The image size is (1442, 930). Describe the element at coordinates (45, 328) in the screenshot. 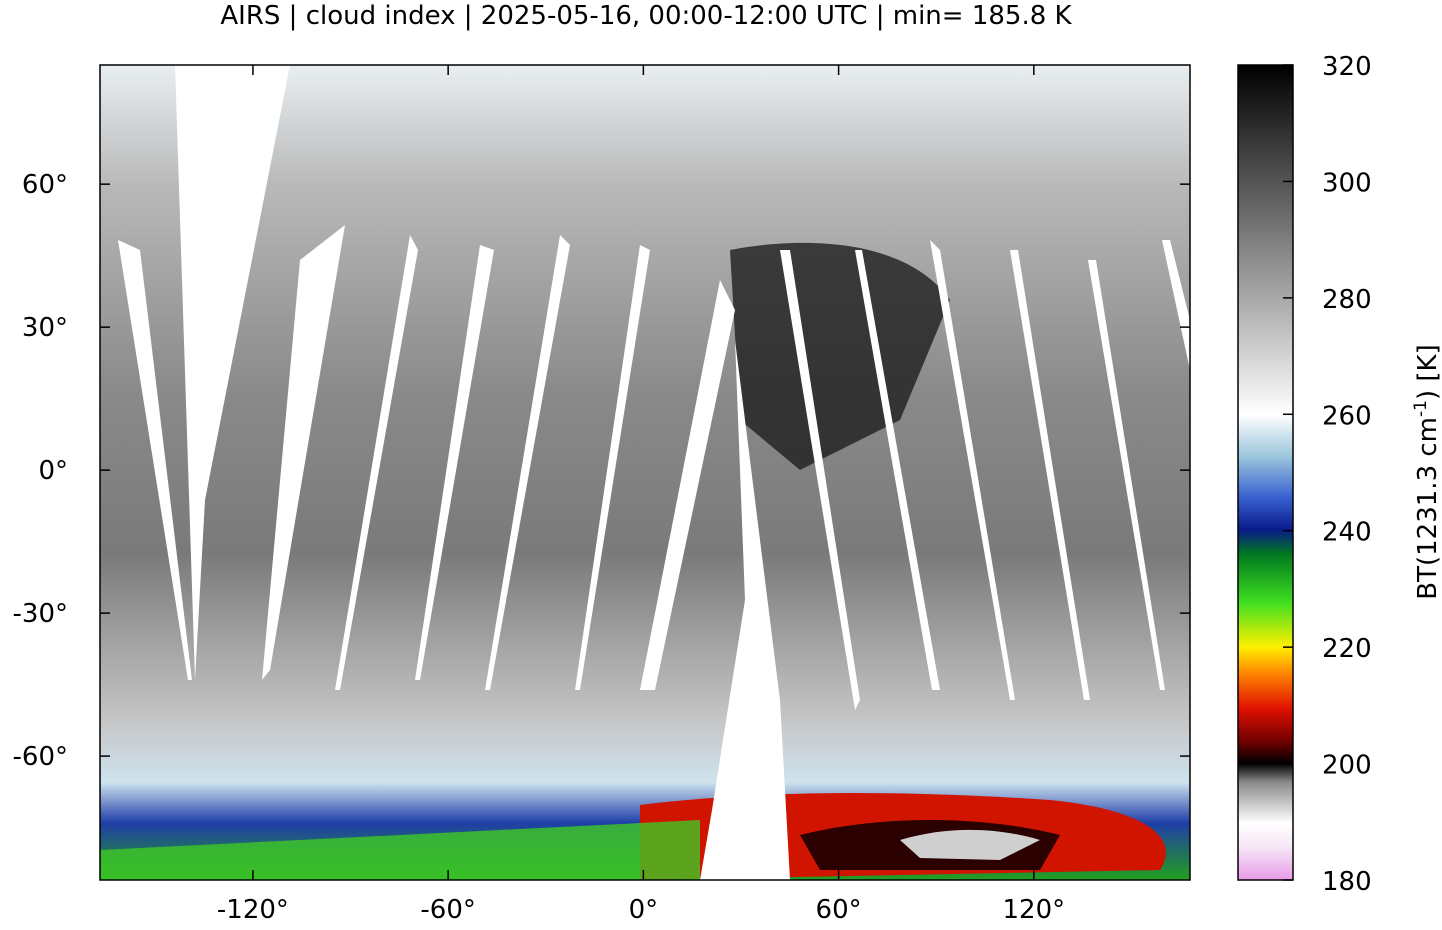

I see `y-tick-label: 30°` at that location.